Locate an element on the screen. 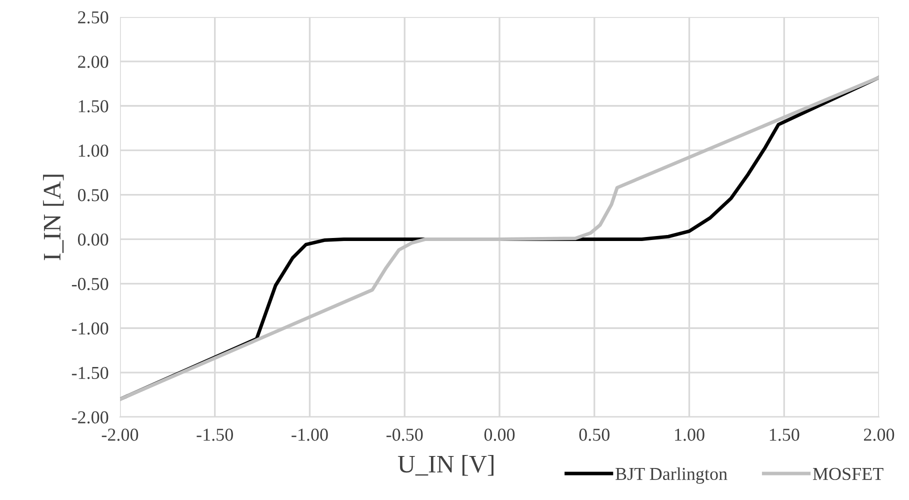  y-tick-label: 2.00 is located at coordinates (93, 62).